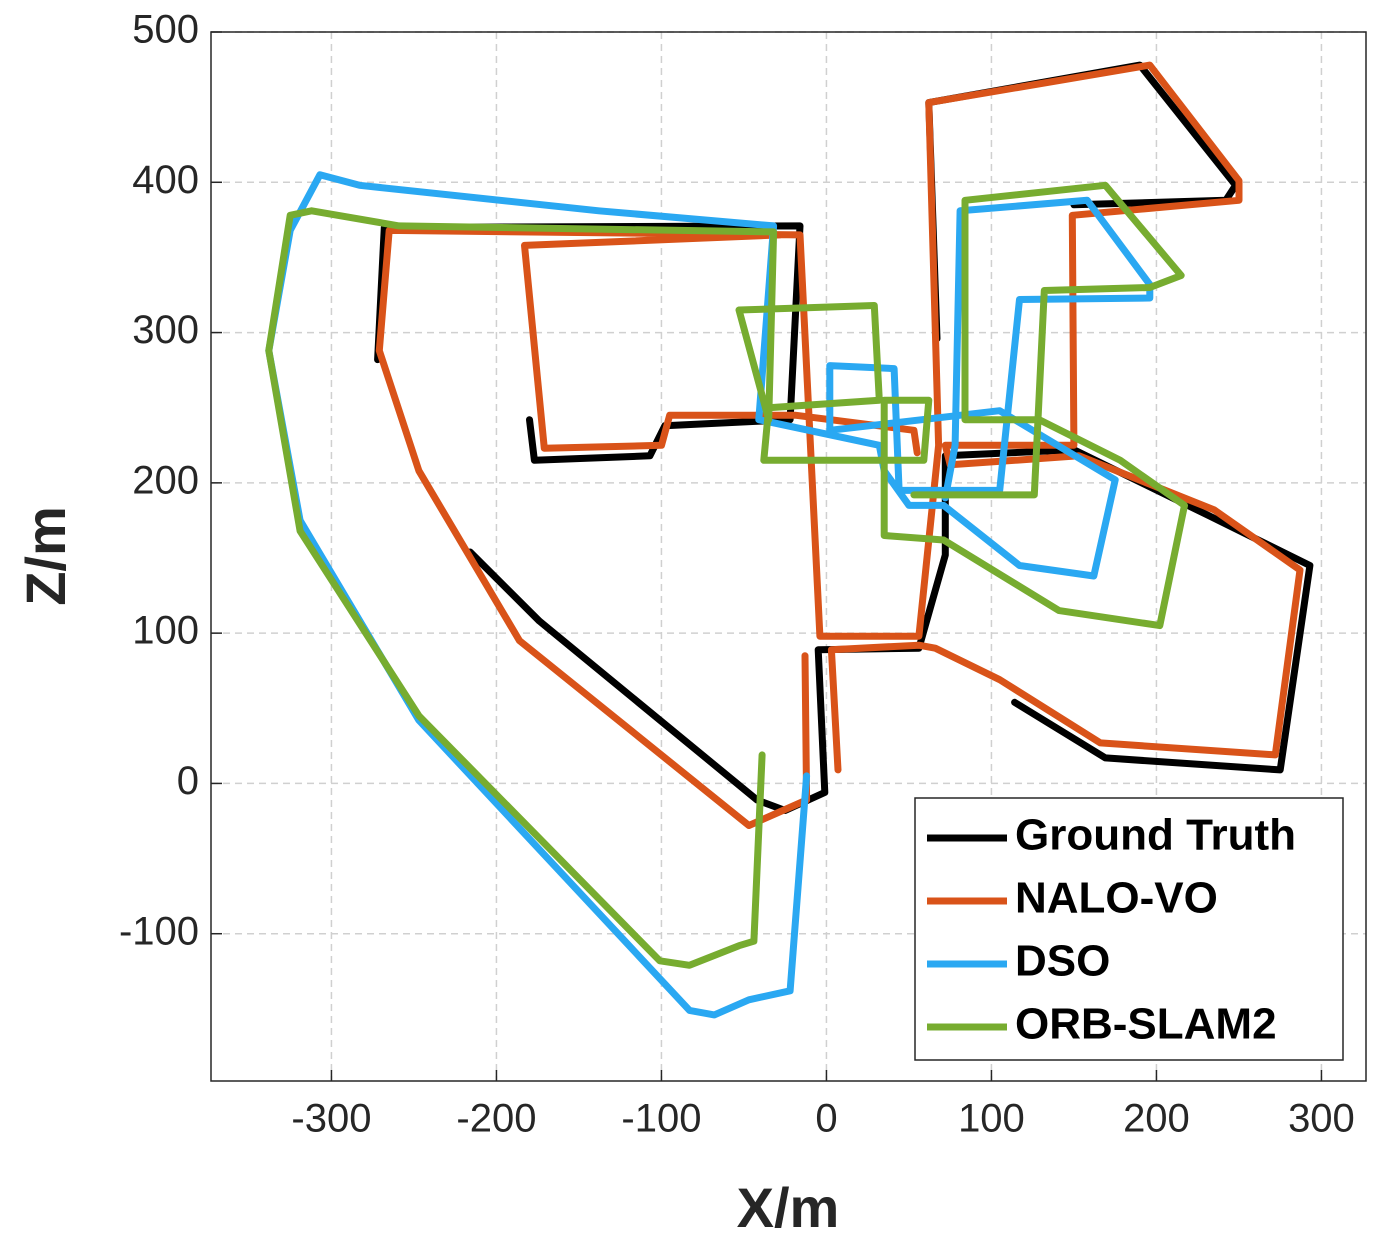 The height and width of the screenshot is (1250, 1388). I want to click on legend-label: ORB-SLAM2, so click(1146, 1024).